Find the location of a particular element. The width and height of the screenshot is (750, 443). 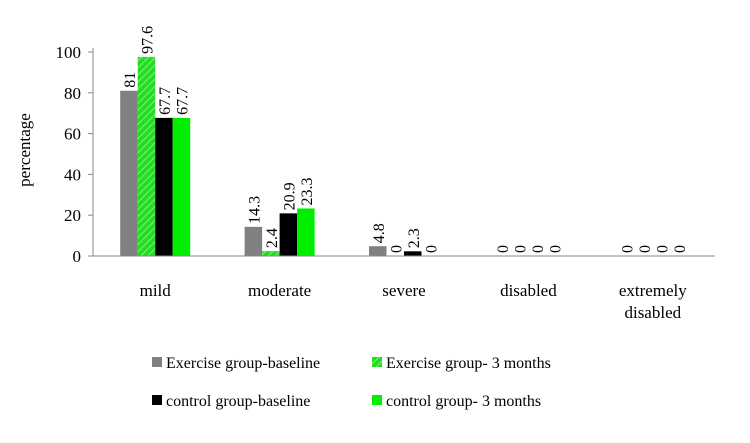

y-axis-title: percentage is located at coordinates (24, 150).